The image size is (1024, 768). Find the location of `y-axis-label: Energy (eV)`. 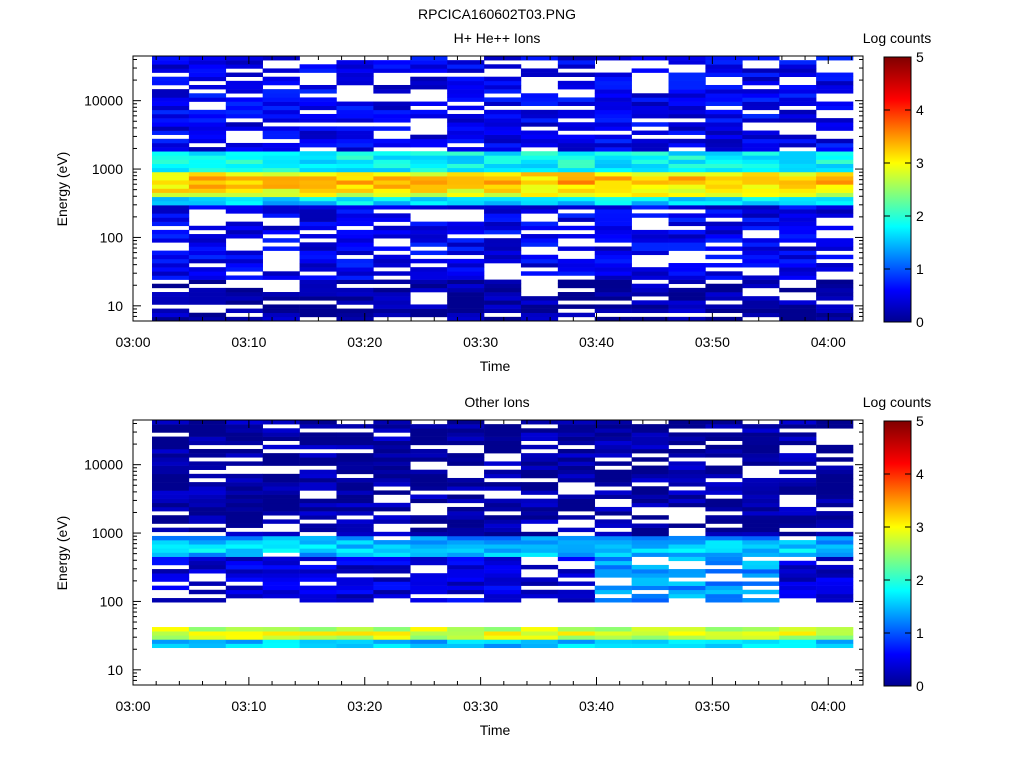

y-axis-label: Energy (eV) is located at coordinates (62, 553).